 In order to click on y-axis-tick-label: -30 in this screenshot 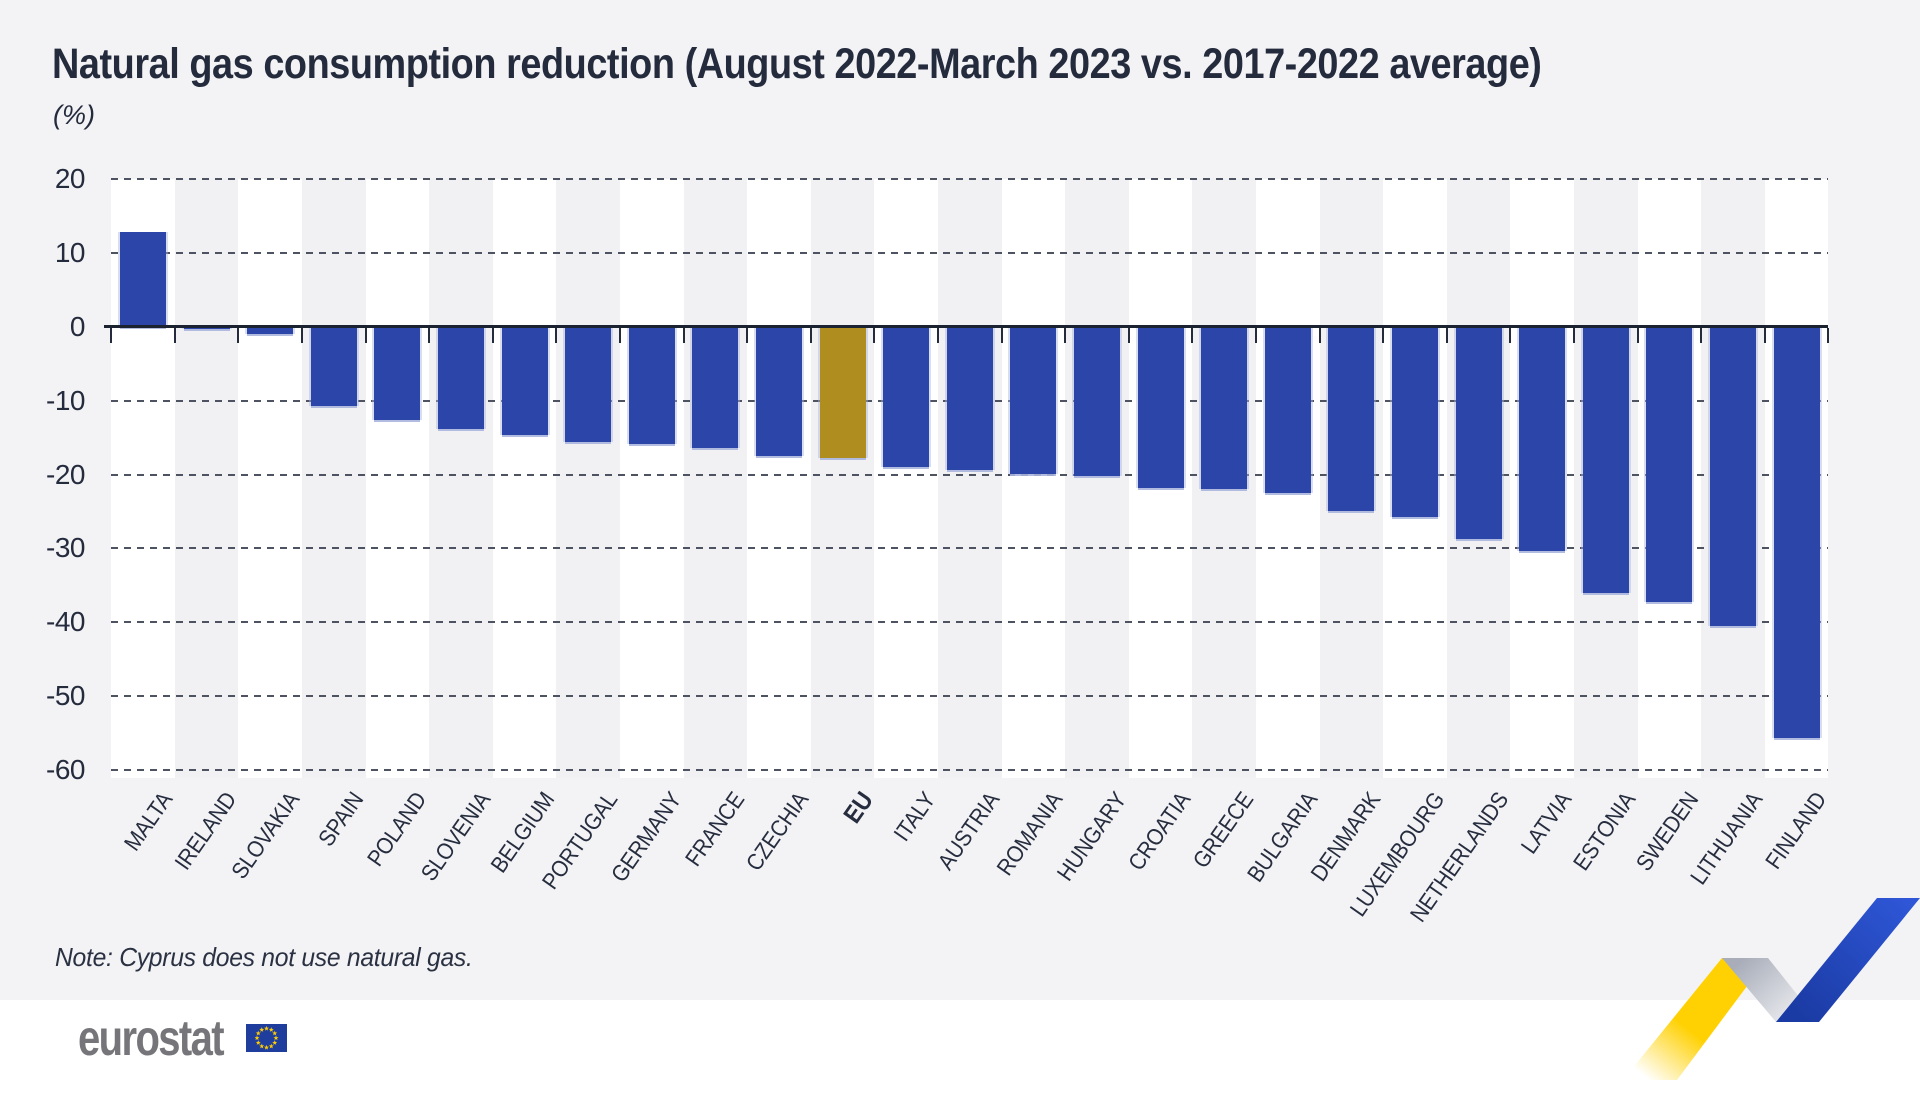, I will do `click(65, 548)`.